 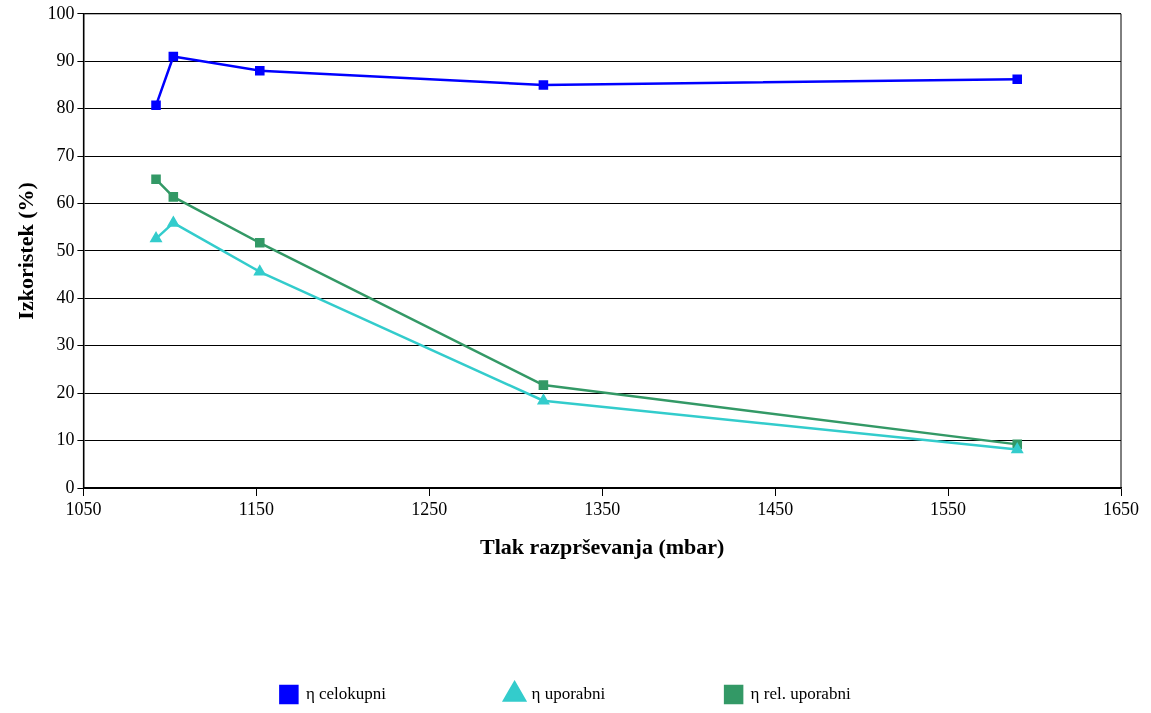 I want to click on x-tick-label: 1250, so click(x=429, y=508).